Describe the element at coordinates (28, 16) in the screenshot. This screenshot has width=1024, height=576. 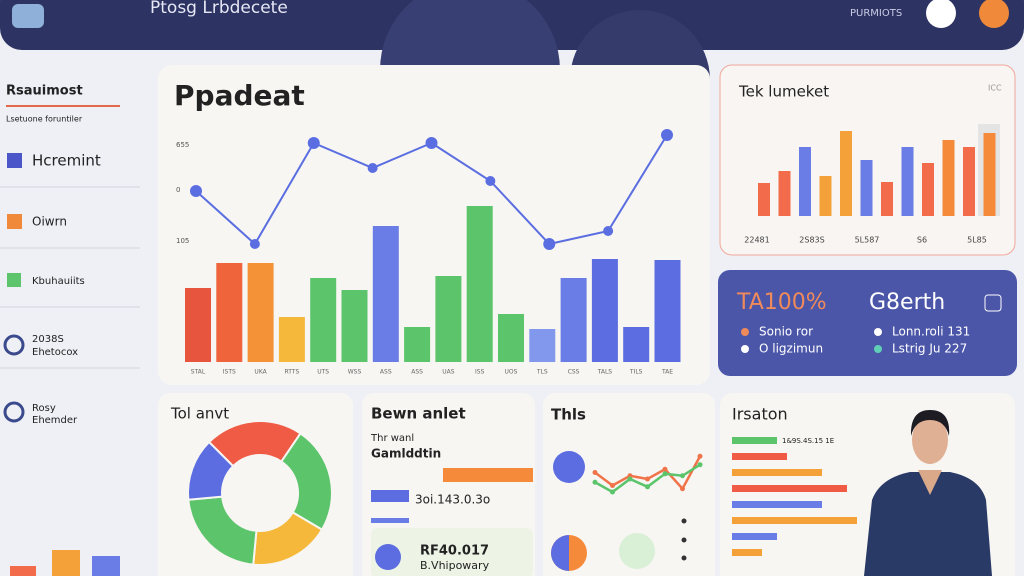
I see `logo` at that location.